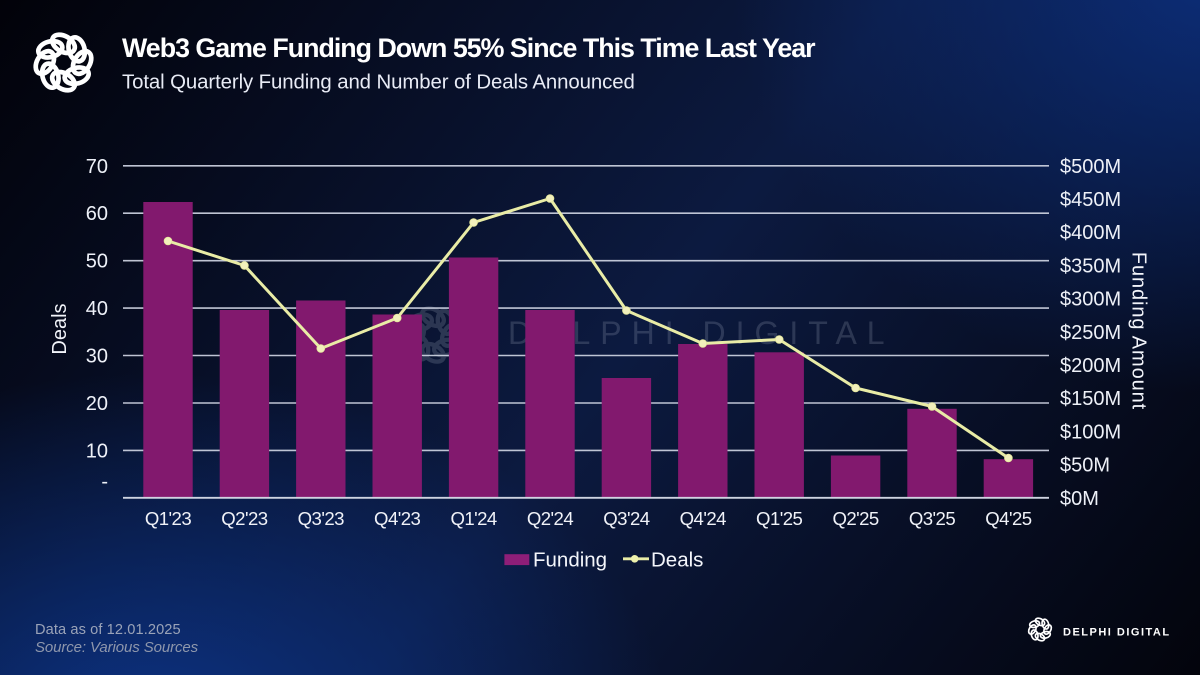 The width and height of the screenshot is (1200, 675). Describe the element at coordinates (570, 560) in the screenshot. I see `svg-text: Funding` at that location.